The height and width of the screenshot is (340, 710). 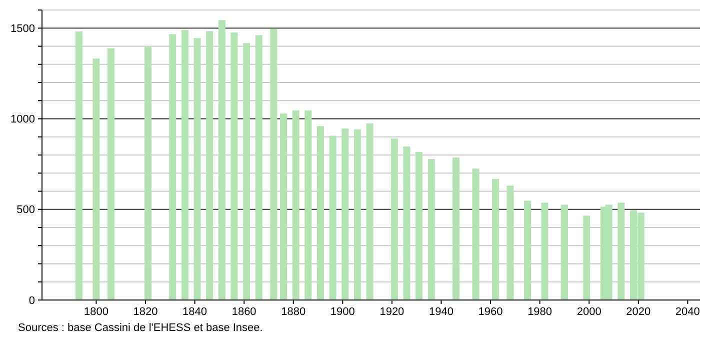 What do you see at coordinates (293, 312) in the screenshot?
I see `x-tick-label: 1880` at bounding box center [293, 312].